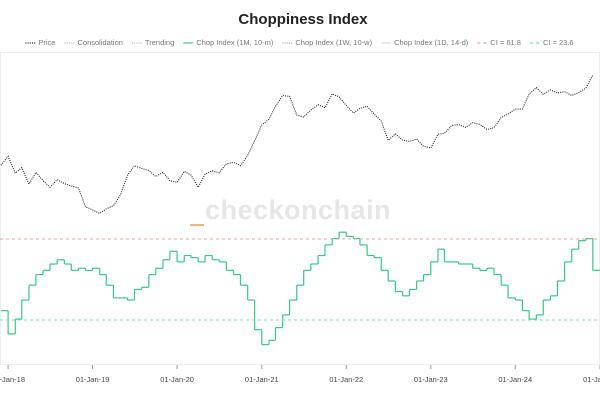  What do you see at coordinates (93, 379) in the screenshot?
I see `x-tick-label: 01-Jan-19` at bounding box center [93, 379].